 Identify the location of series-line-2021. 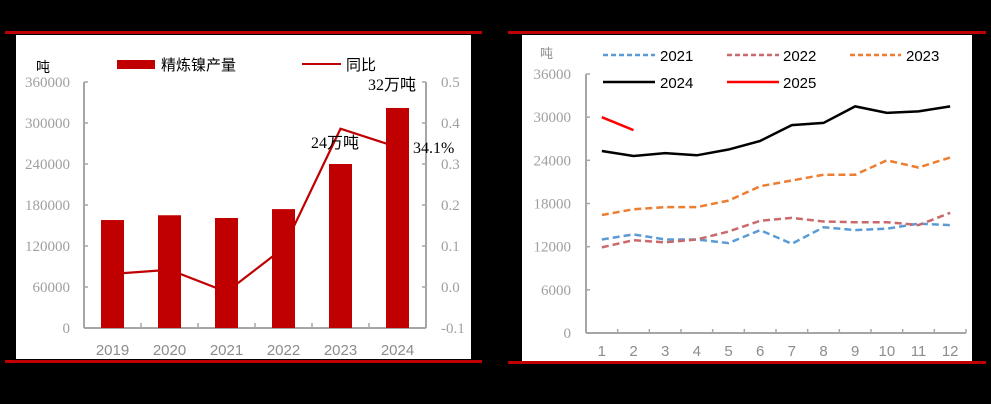
(776, 234).